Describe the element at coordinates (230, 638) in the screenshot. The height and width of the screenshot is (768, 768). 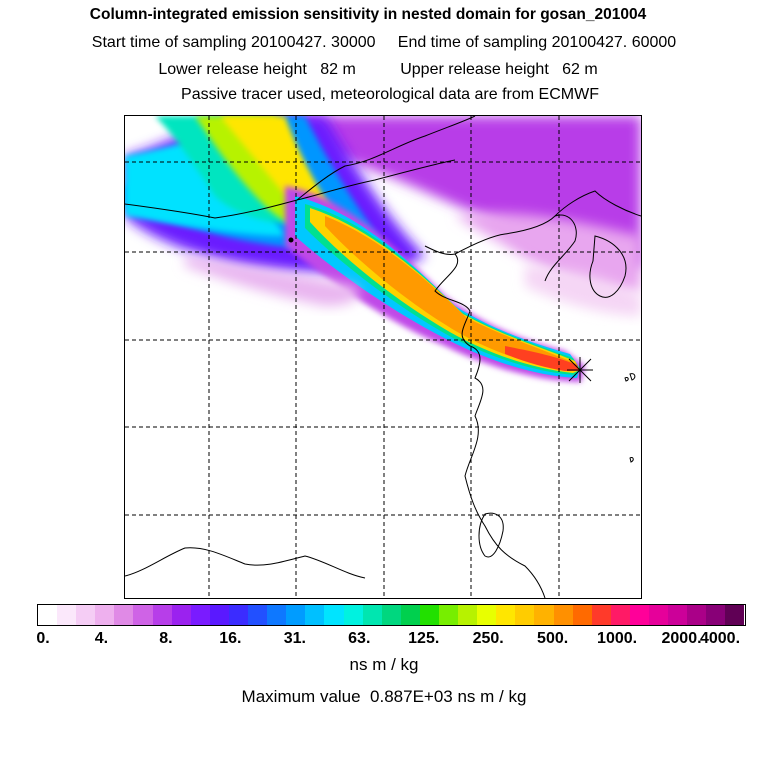
I see `colorbar-tick-label: 16.` at that location.